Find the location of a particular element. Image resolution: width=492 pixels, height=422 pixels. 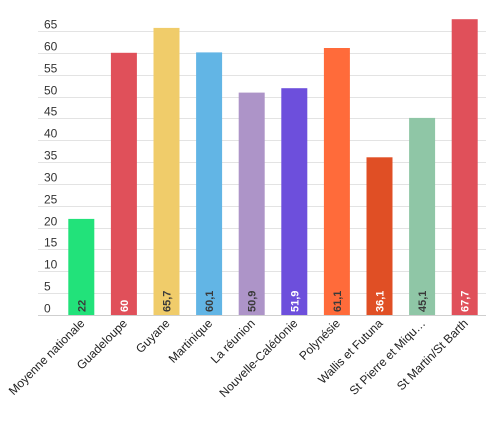

category-label: Moyenne nationale is located at coordinates (47, 357).